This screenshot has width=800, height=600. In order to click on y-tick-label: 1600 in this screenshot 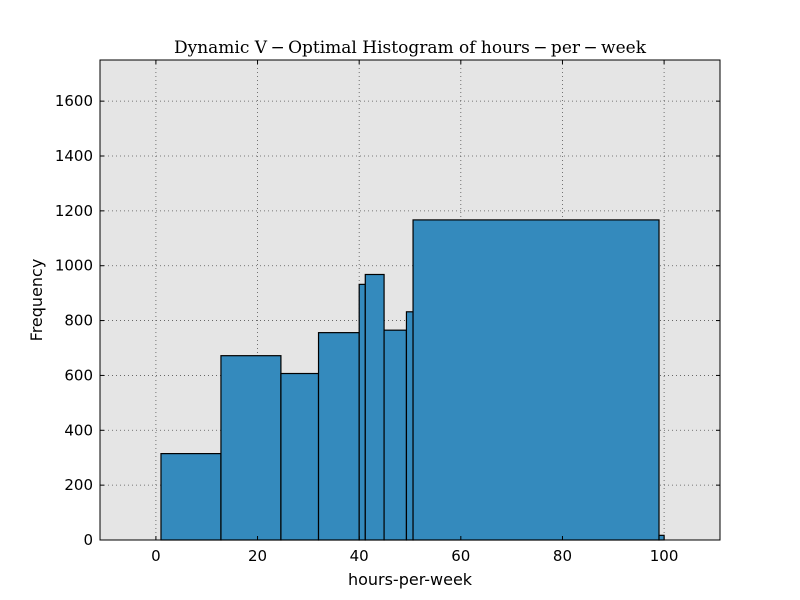, I will do `click(74, 101)`.